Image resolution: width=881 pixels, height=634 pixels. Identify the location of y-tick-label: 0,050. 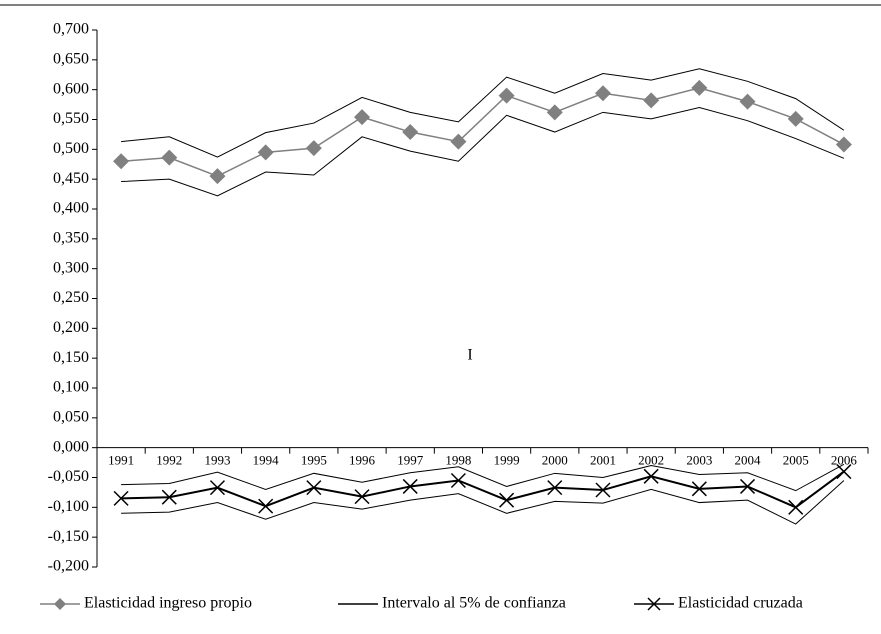
(71, 417).